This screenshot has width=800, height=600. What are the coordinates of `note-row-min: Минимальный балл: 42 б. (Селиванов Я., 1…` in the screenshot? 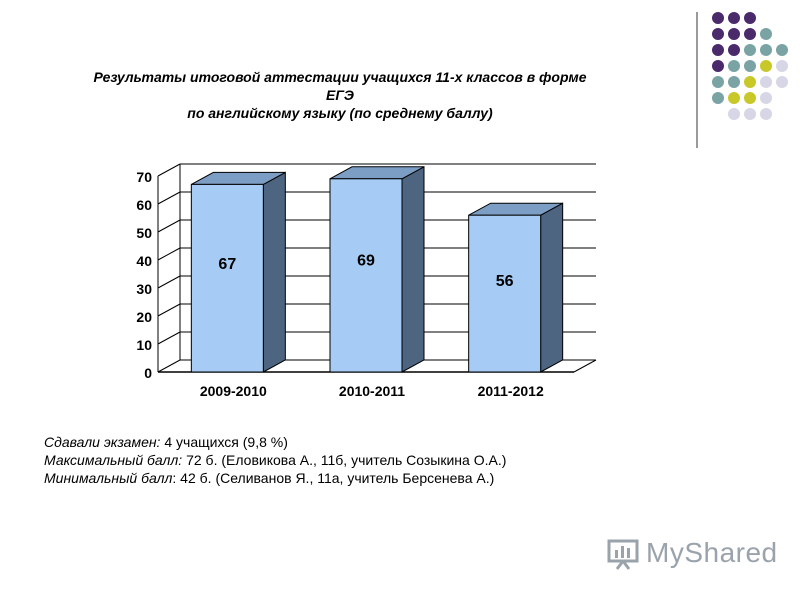 It's located at (269, 478).